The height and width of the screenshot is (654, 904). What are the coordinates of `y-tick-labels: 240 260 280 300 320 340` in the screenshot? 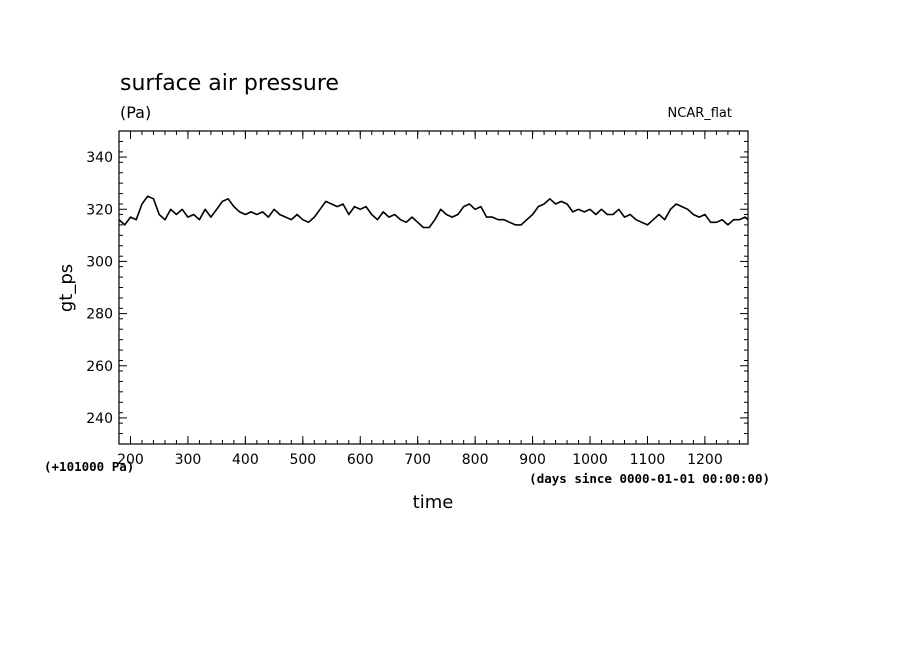 It's located at (99, 288).